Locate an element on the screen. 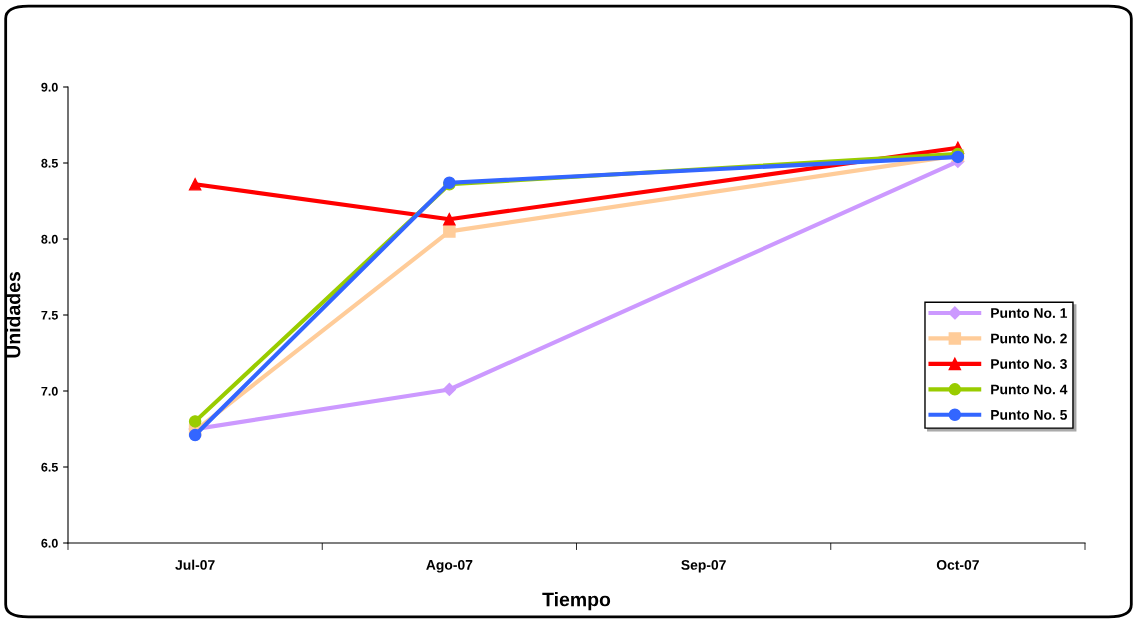 The image size is (1137, 620). x-tick-label: Jul-07 is located at coordinates (195, 564).